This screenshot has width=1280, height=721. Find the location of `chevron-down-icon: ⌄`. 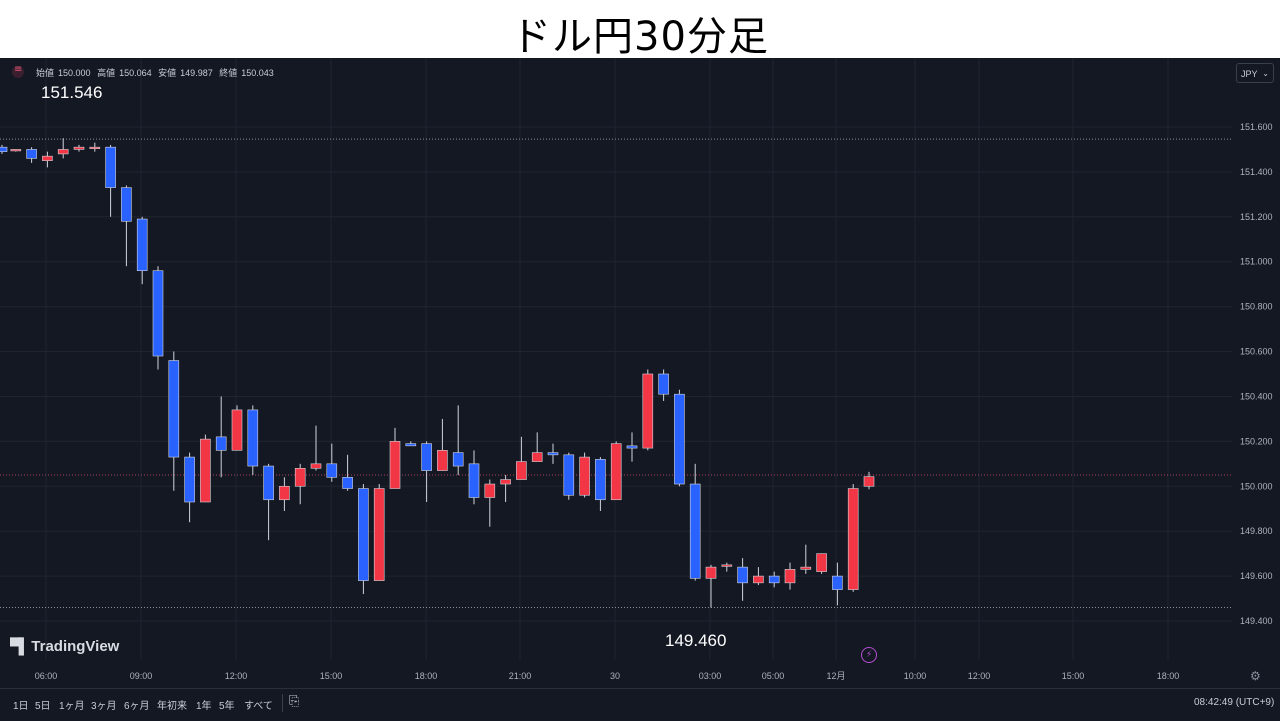

chevron-down-icon: ⌄ is located at coordinates (1265, 73).